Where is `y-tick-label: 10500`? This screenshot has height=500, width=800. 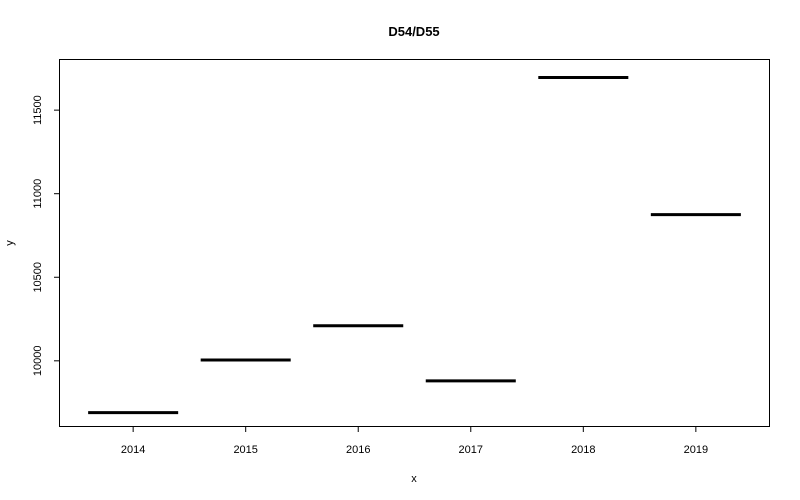 y-tick-label: 10500 is located at coordinates (38, 277).